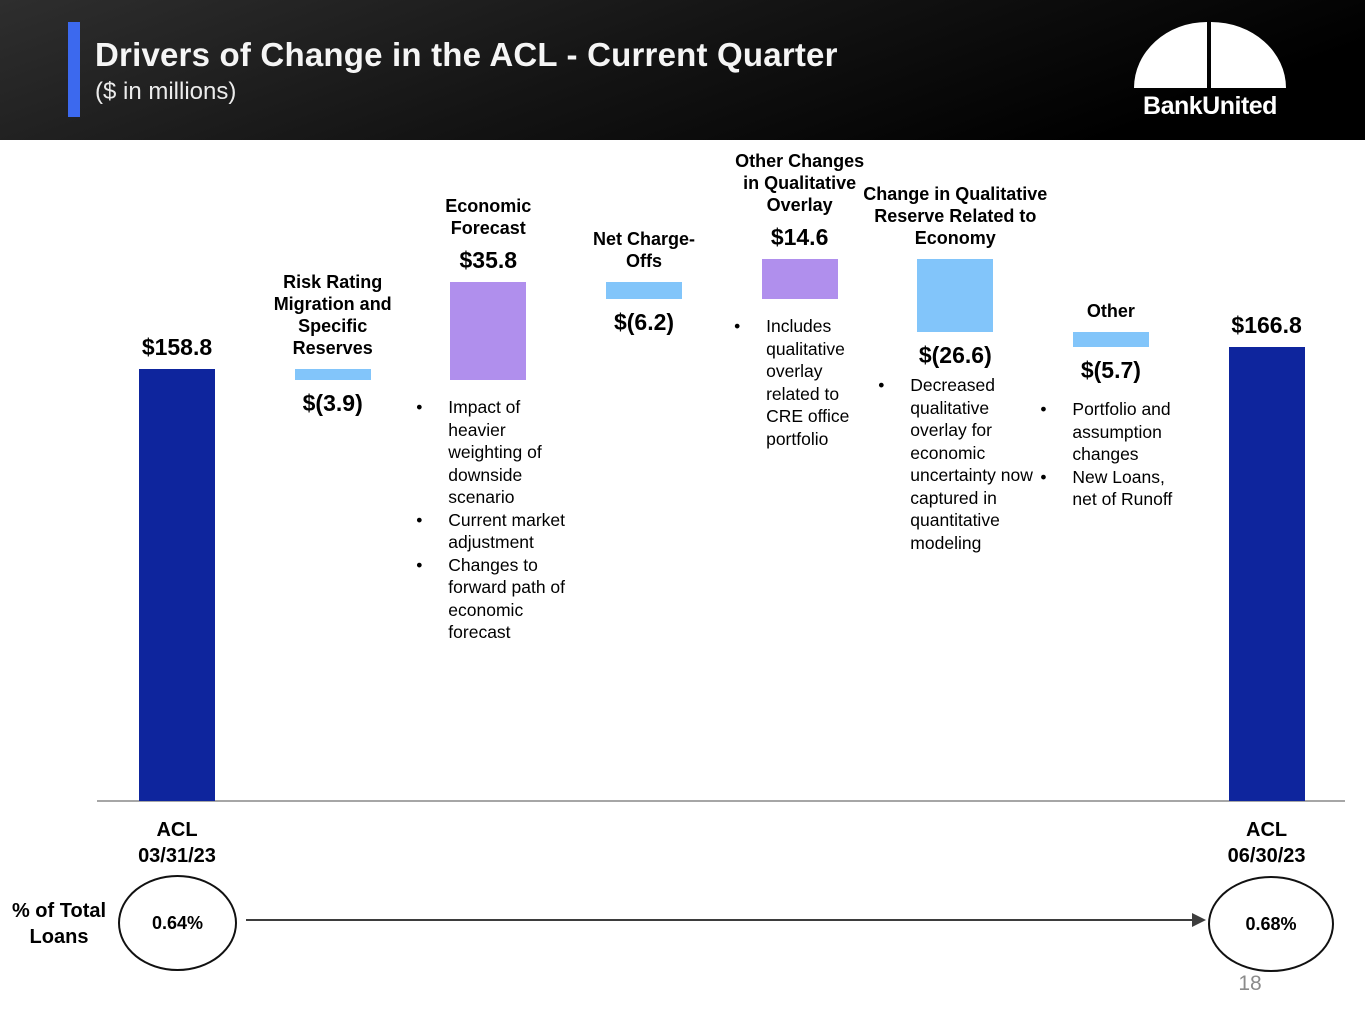  I want to click on other-bar, so click(1110, 339).